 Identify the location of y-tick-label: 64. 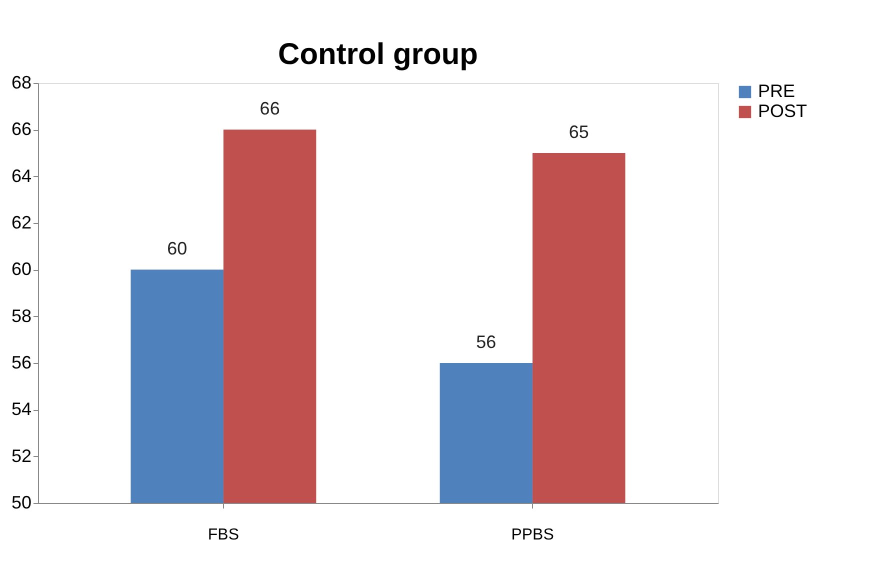
(21, 176).